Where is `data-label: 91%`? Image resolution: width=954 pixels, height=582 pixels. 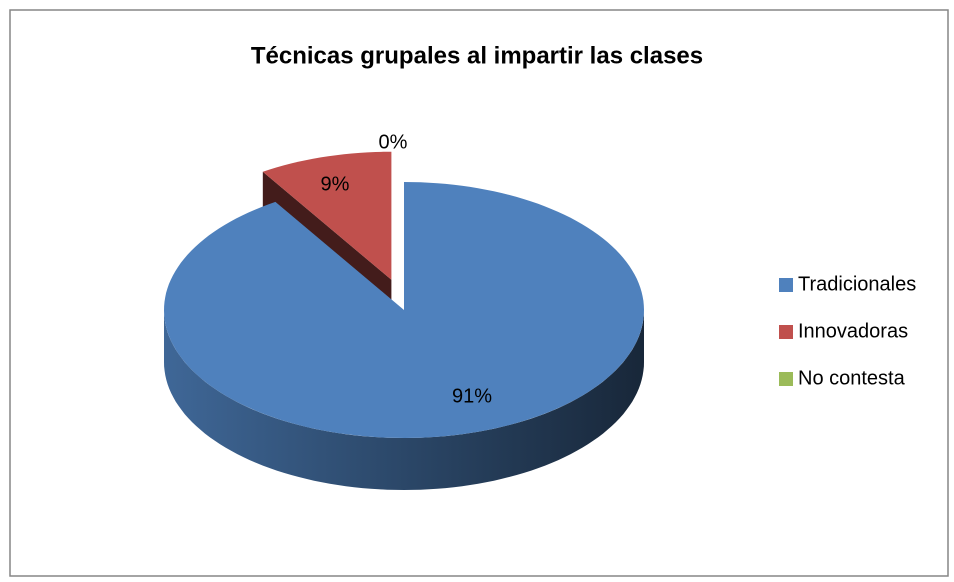
data-label: 91% is located at coordinates (472, 396).